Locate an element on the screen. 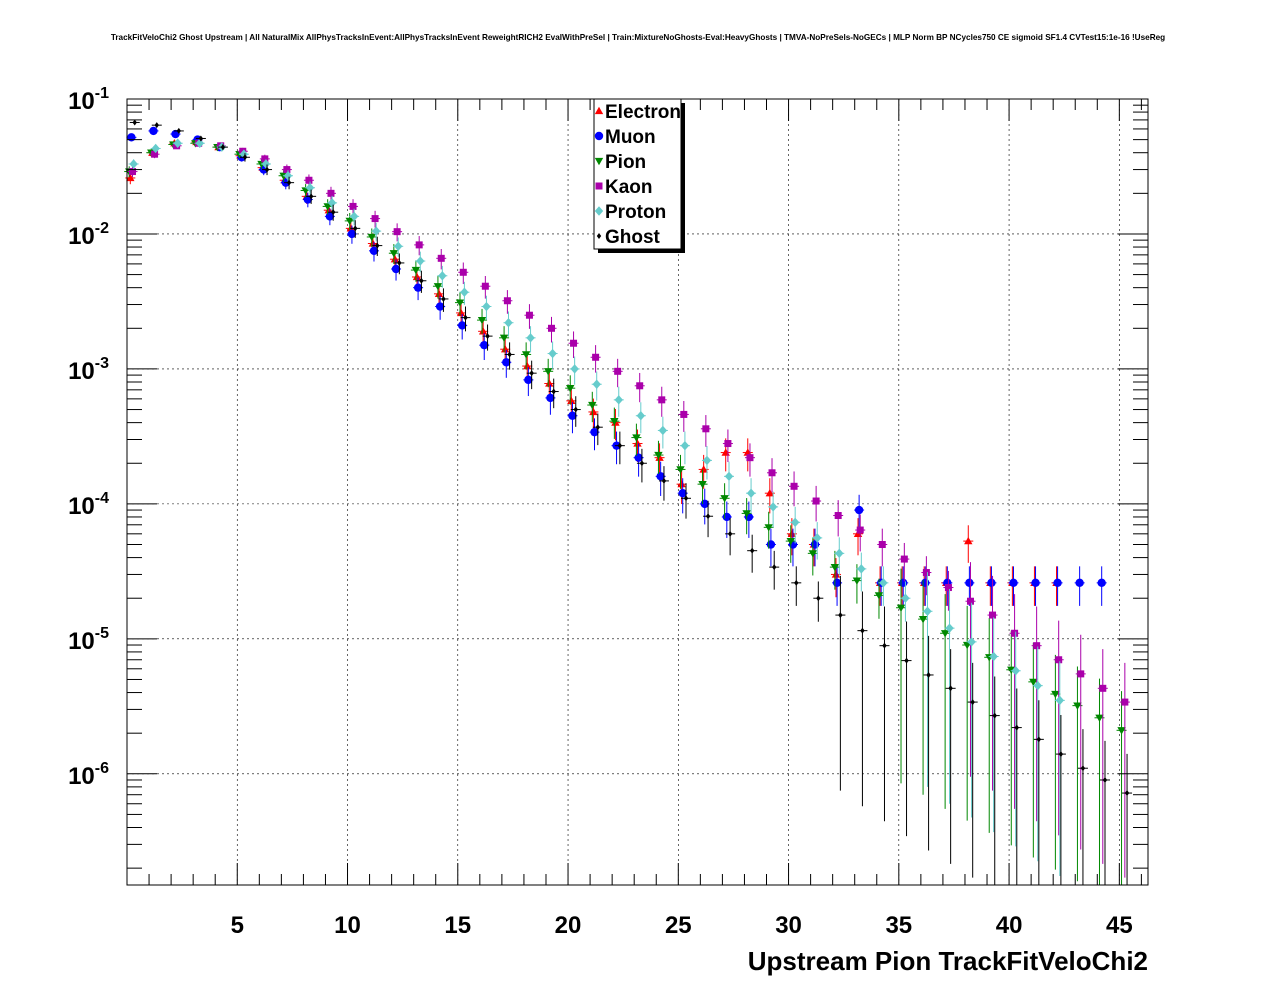  legend: Electron Muon Pion Kaon Proton Ghost is located at coordinates (639, 175).